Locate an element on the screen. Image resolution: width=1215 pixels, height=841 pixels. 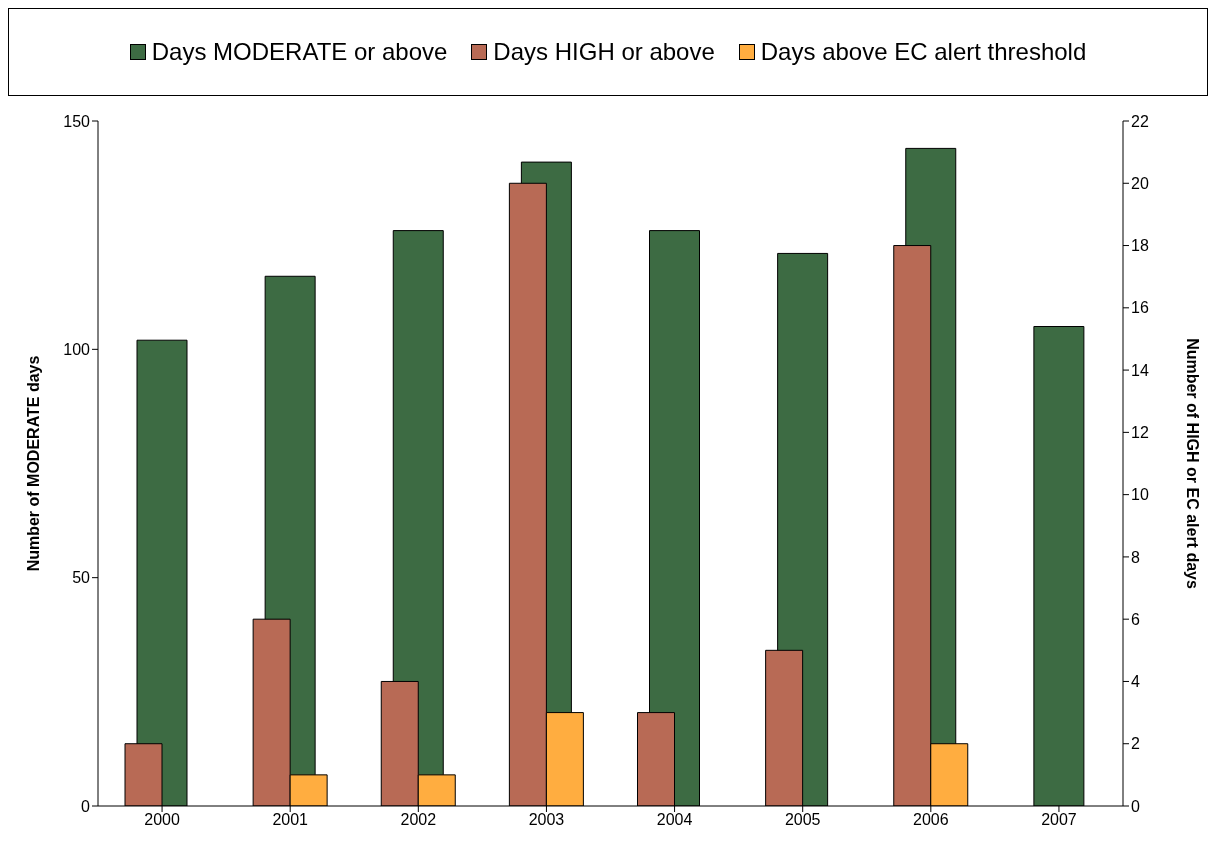
legend-label: Days above EC alert threshold is located at coordinates (923, 52).